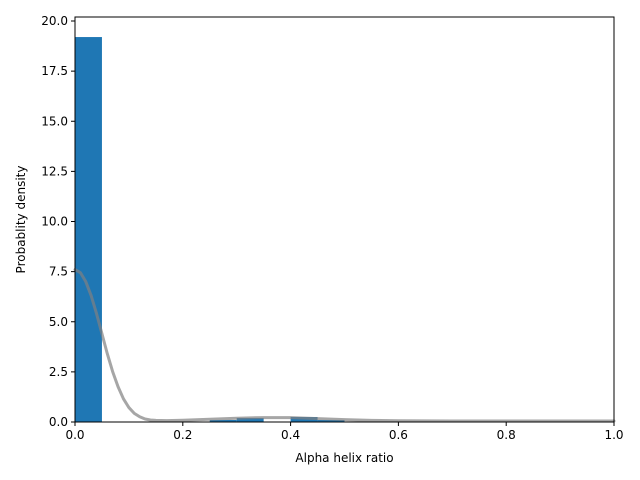  Describe the element at coordinates (290, 435) in the screenshot. I see `x-tick-label: 0.4` at that location.